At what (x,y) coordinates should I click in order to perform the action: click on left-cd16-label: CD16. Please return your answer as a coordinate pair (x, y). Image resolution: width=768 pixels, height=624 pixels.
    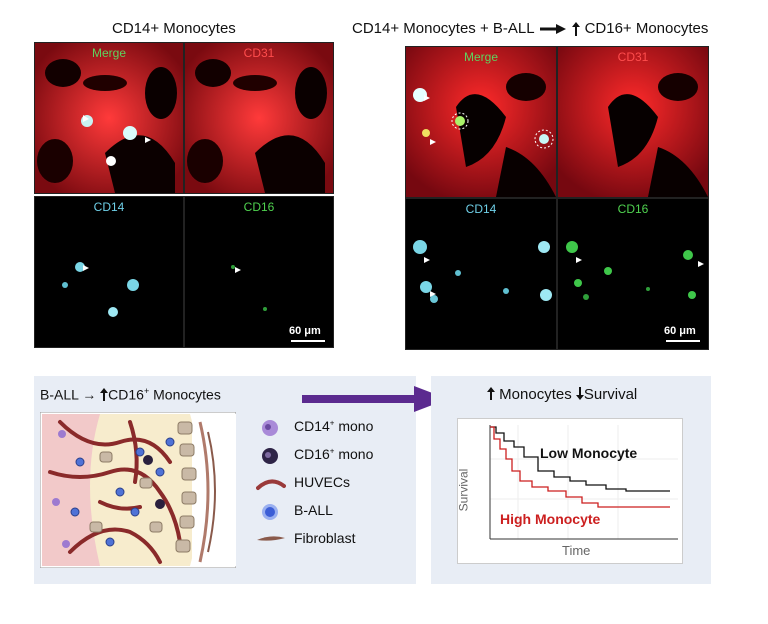
    Looking at the image, I should click on (259, 207).